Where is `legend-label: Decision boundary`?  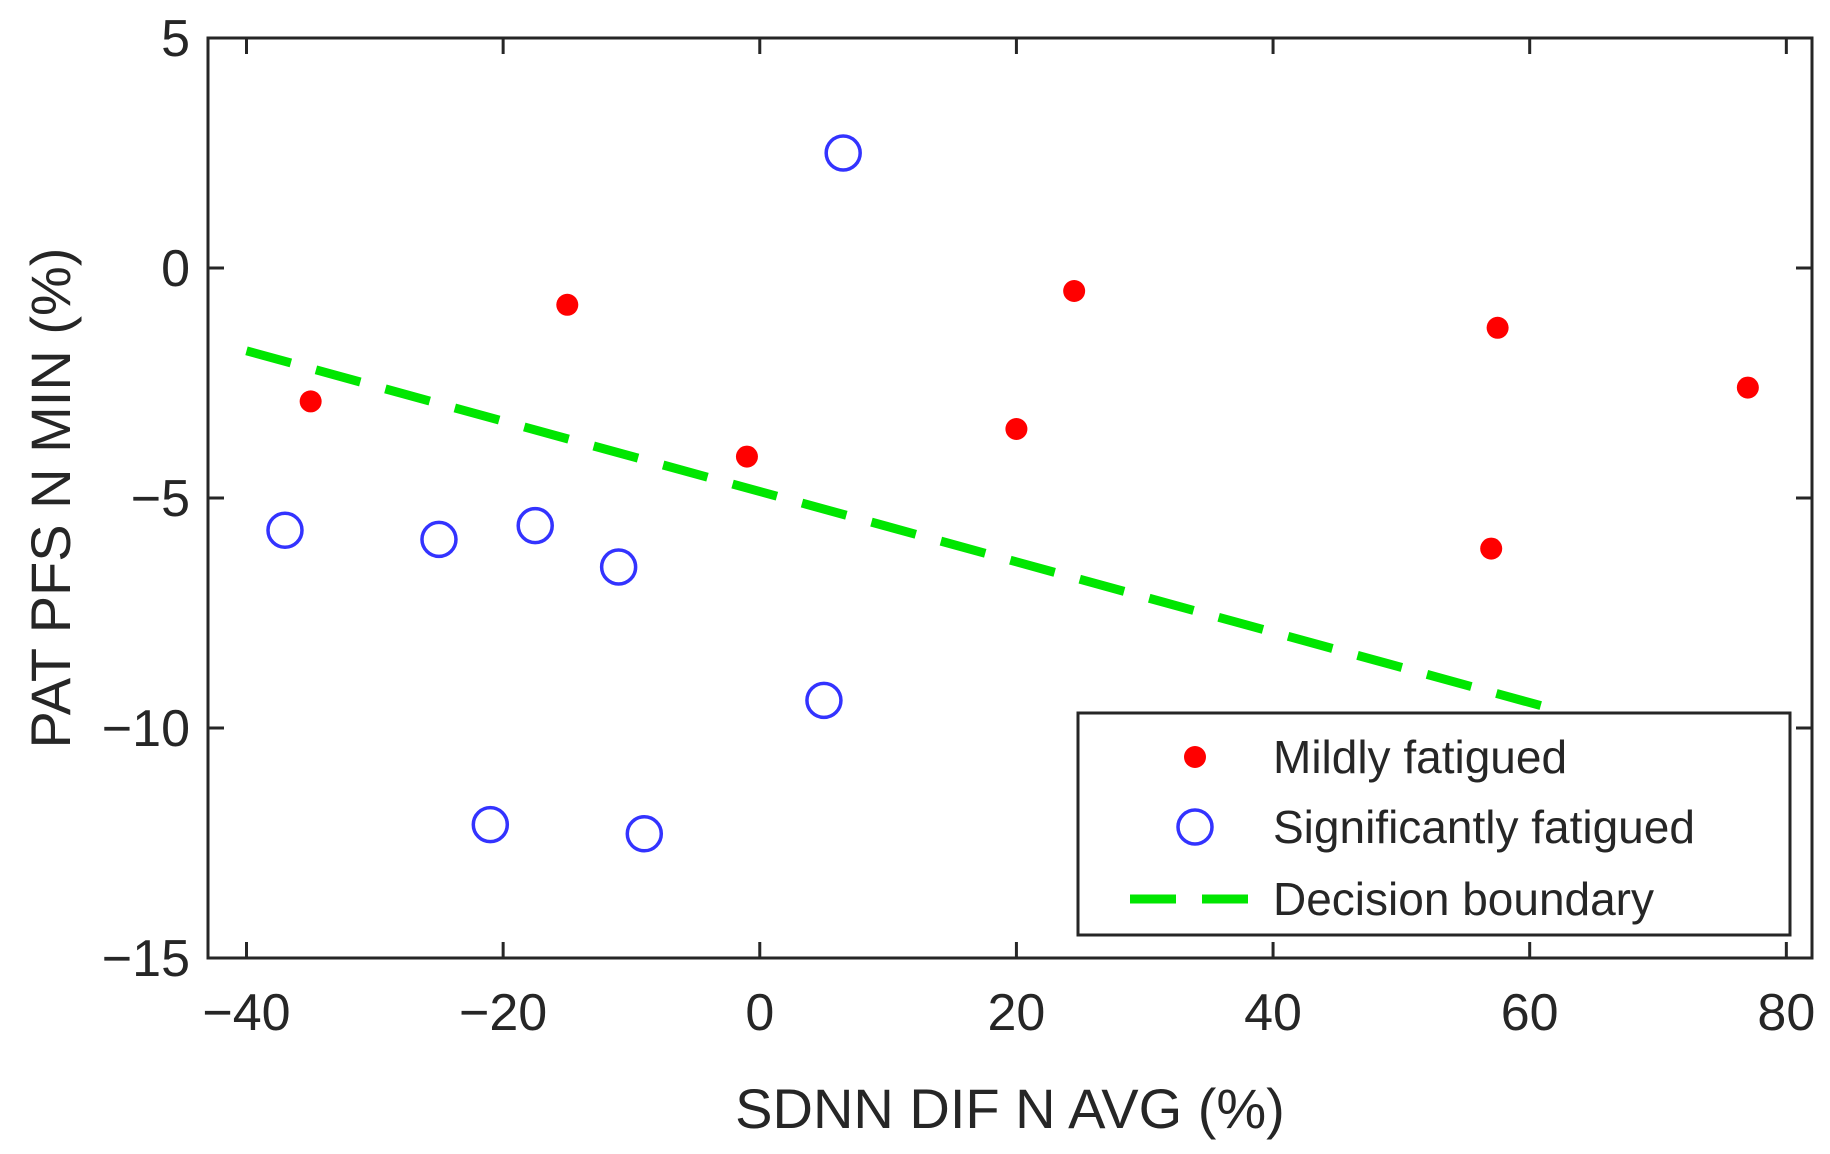 legend-label: Decision boundary is located at coordinates (1463, 899).